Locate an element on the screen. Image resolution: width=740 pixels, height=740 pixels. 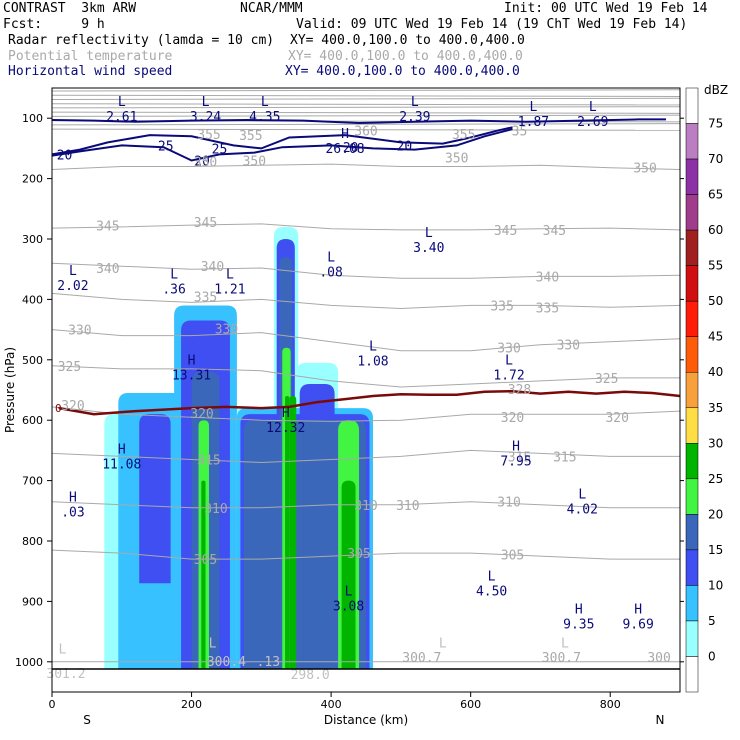
extremum-value: 4.50 is located at coordinates (491, 591).